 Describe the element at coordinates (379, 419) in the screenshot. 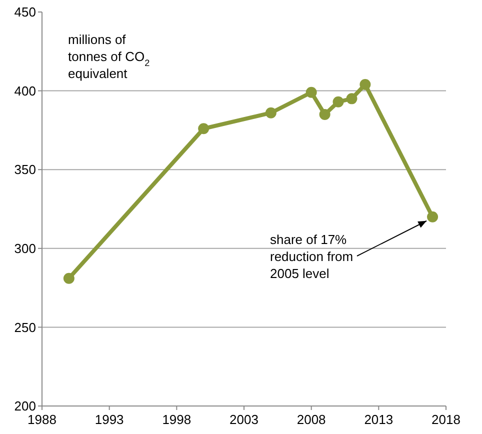

I see `x-tick-label: 2013` at that location.